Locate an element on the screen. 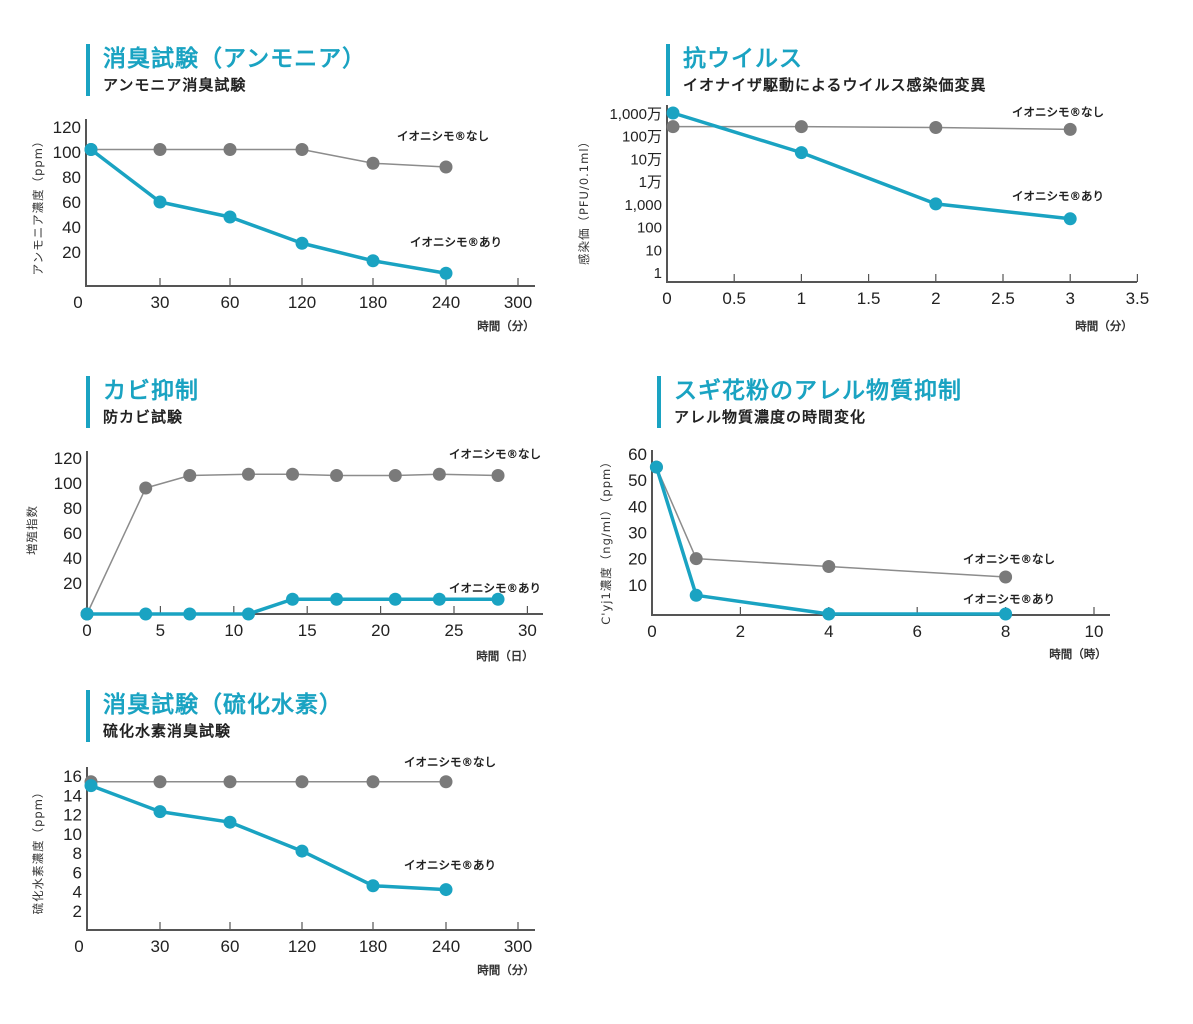 The width and height of the screenshot is (1193, 1024). x-axis-title: 時間（時） is located at coordinates (1078, 654).